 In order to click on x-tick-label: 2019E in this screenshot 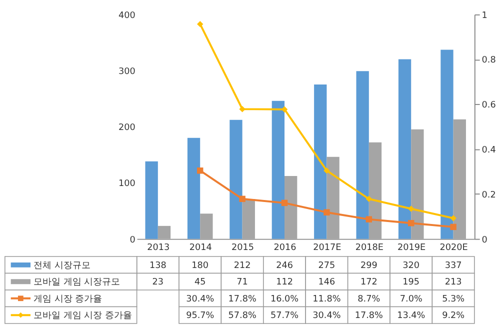, I will do `click(412, 248)`.